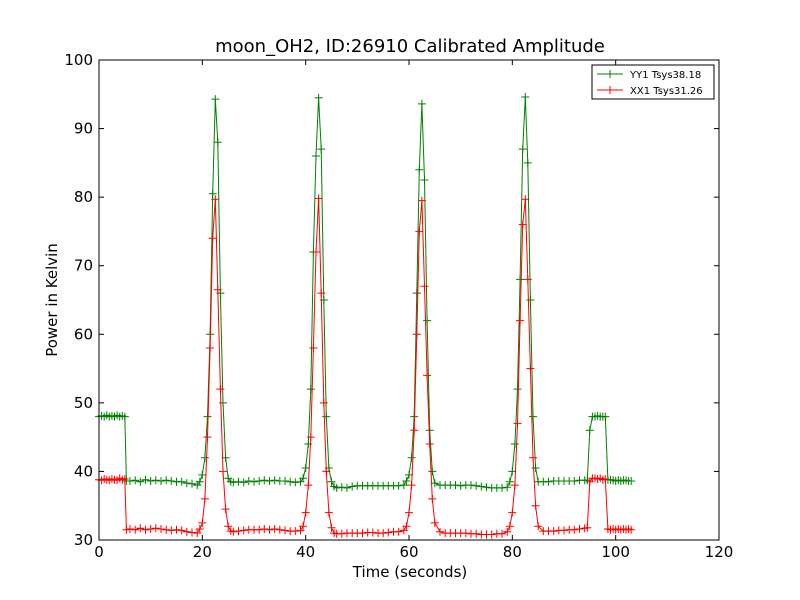 Image resolution: width=800 pixels, height=600 pixels. I want to click on x-tick-label: 120, so click(719, 552).